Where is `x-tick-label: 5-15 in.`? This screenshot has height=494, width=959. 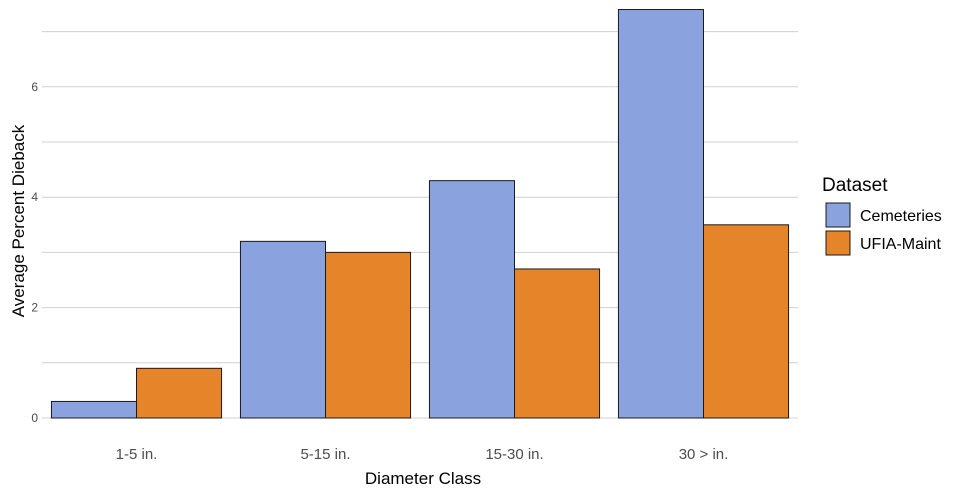 x-tick-label: 5-15 in. is located at coordinates (325, 454).